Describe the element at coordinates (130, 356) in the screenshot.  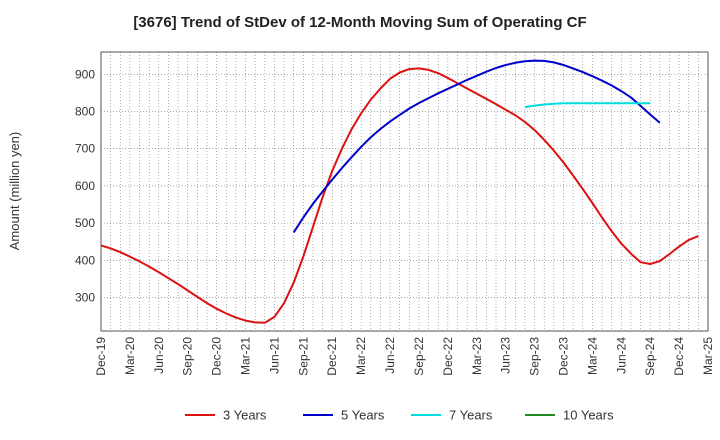
I see `x-tick-label: Mar-20` at that location.